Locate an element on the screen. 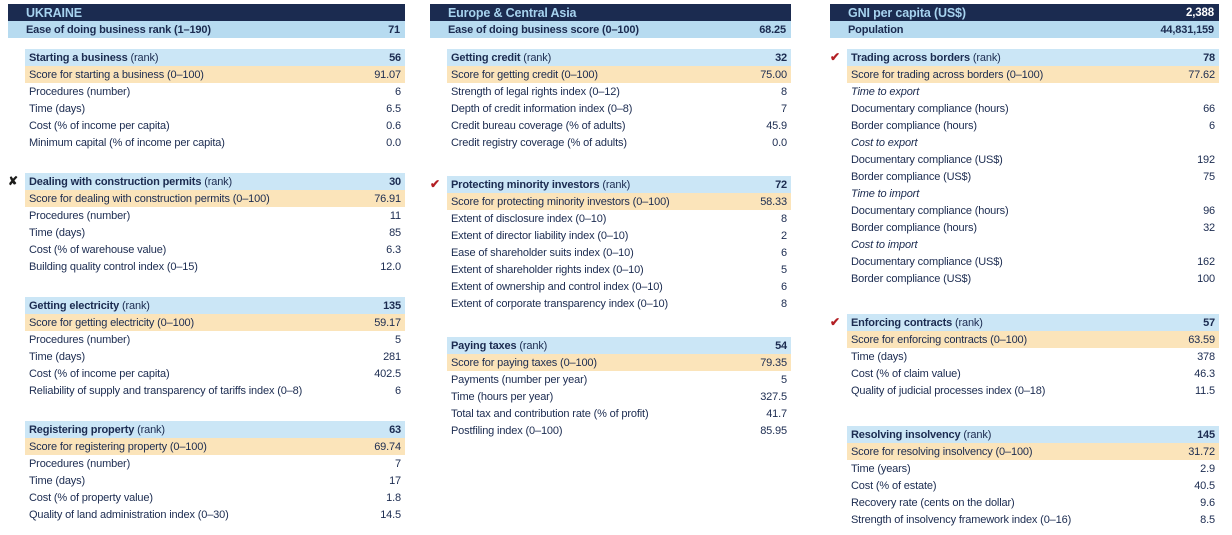 The width and height of the screenshot is (1232, 535). metric-label: Score for starting a business (0–100) is located at coordinates (116, 74).